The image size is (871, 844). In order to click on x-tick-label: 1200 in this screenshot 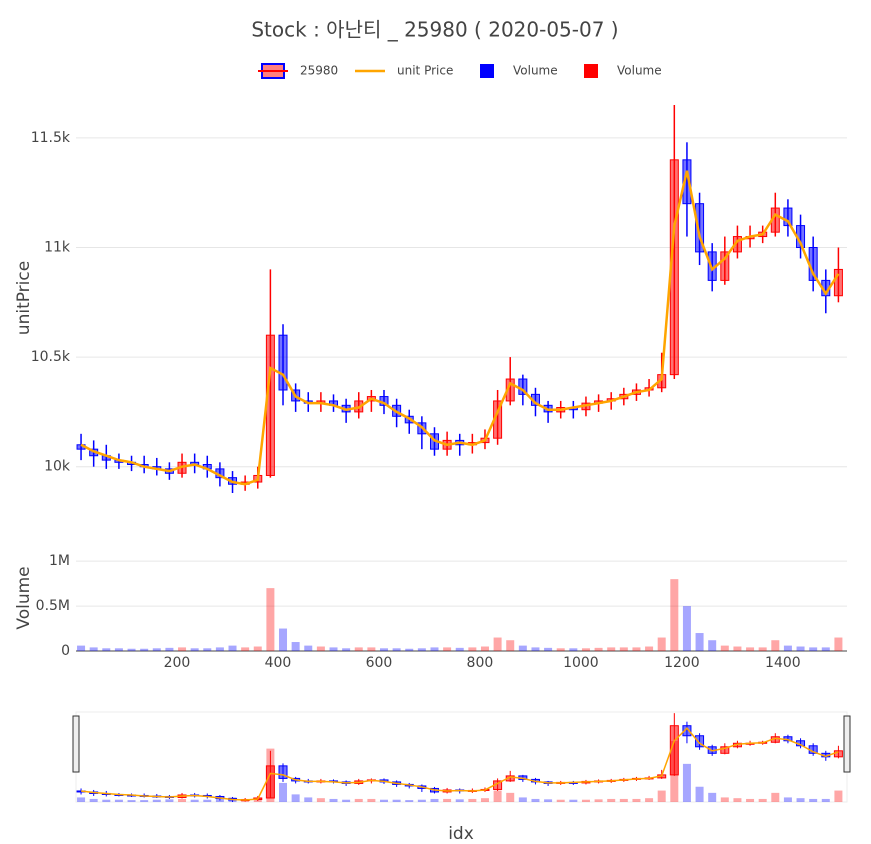, I will do `click(682, 663)`.